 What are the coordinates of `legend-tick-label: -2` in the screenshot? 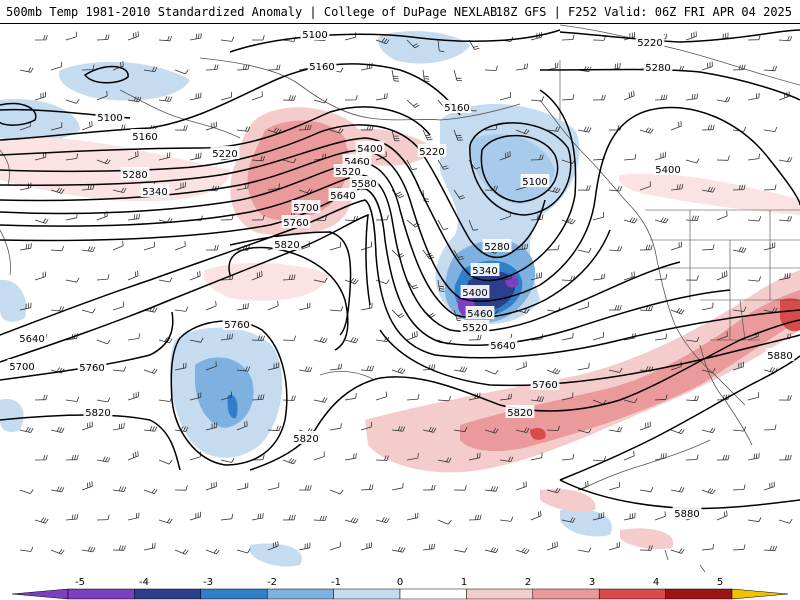 It's located at (272, 582).